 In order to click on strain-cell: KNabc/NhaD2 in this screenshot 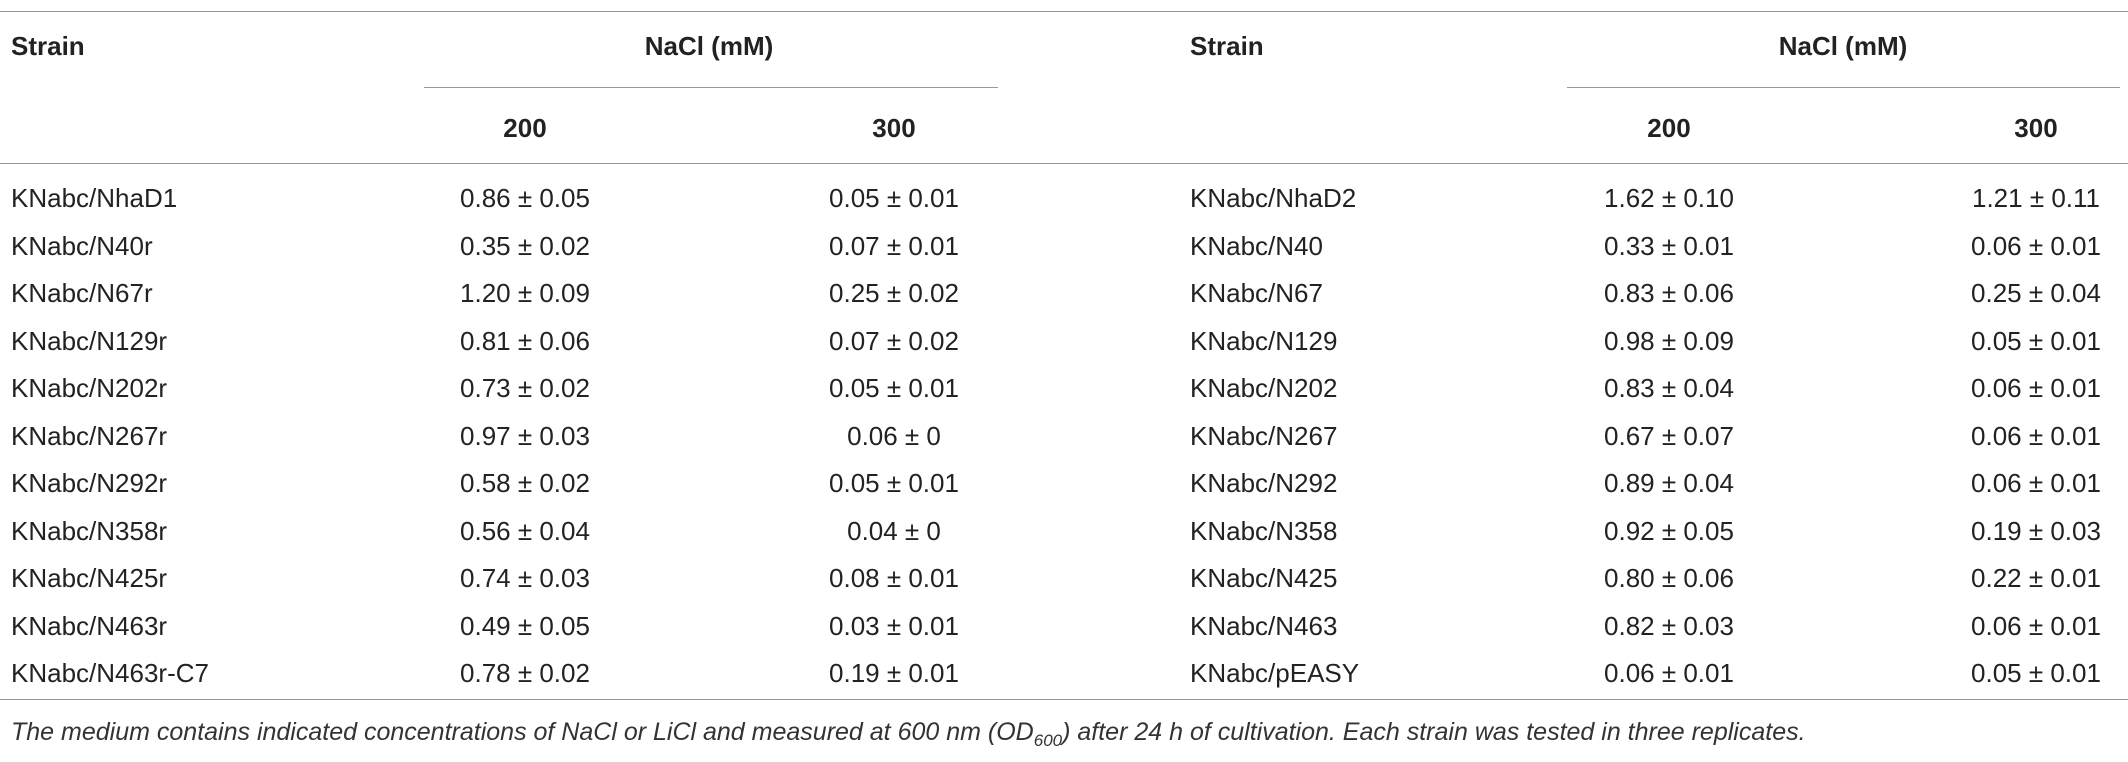, I will do `click(1273, 198)`.